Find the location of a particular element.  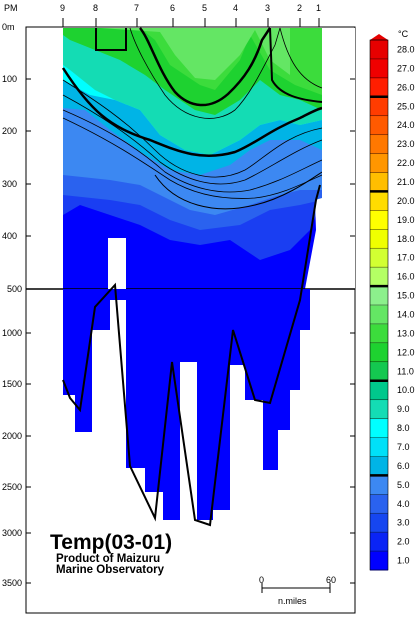

depth-label-3000: 3000 is located at coordinates (12, 533).